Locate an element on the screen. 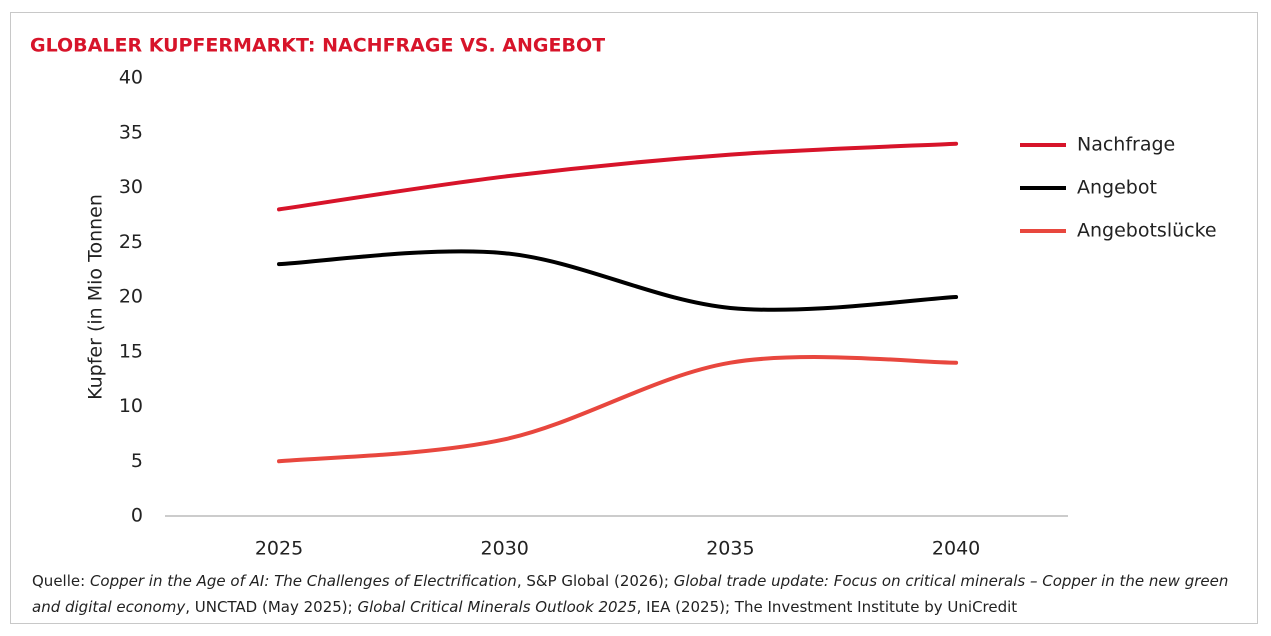 This screenshot has width=1271, height=636. source-text: , S&P Global (2026); is located at coordinates (595, 581).